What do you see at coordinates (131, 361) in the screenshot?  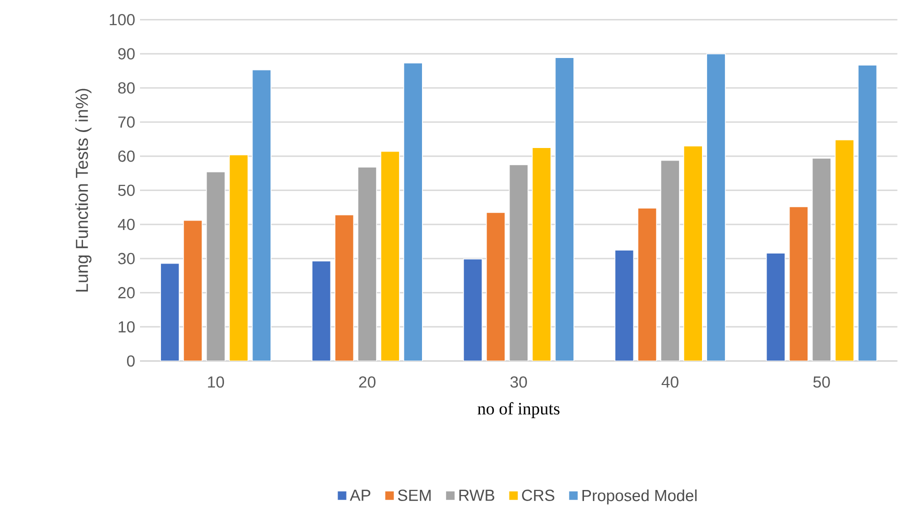 I see `y-tick-label: 0` at bounding box center [131, 361].